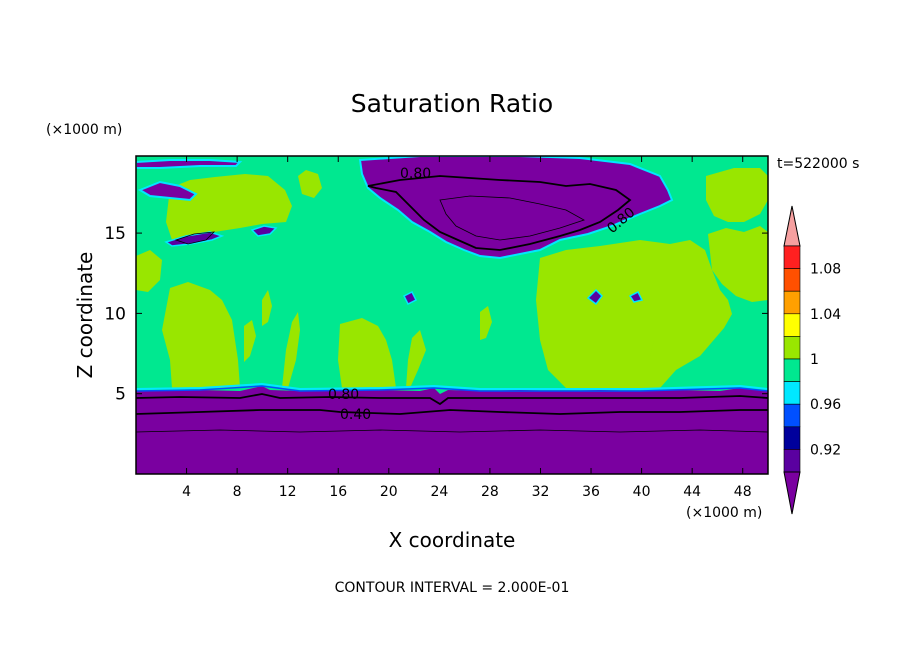 Image resolution: width=904 pixels, height=654 pixels. What do you see at coordinates (338, 492) in the screenshot?
I see `x-tick-label: 16` at bounding box center [338, 492].